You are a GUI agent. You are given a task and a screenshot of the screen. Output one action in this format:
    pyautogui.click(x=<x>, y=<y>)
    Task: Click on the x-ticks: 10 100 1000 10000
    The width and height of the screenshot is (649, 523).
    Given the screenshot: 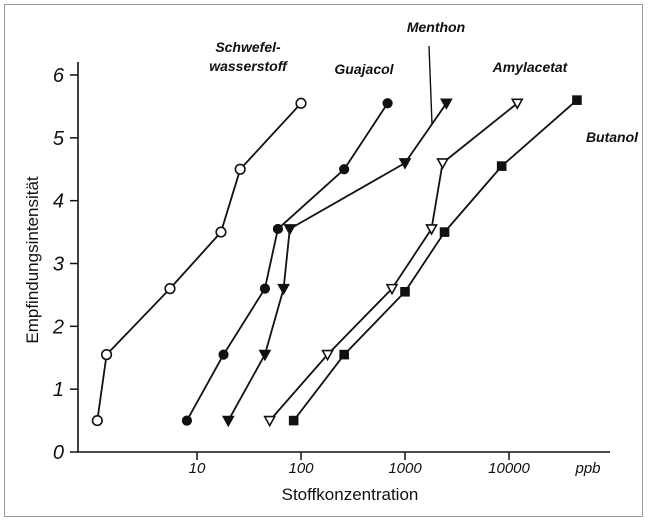 What is the action you would take?
    pyautogui.click(x=360, y=464)
    